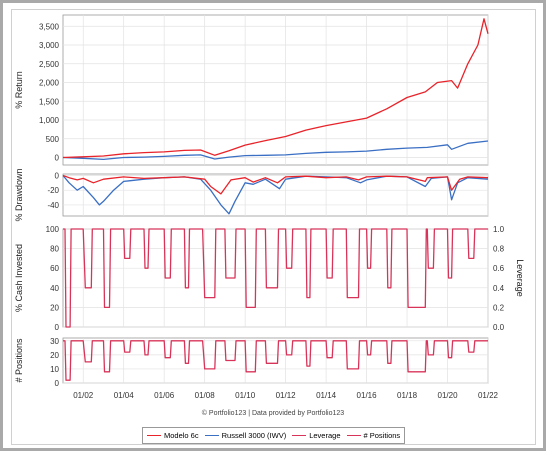  I want to click on y2-tick-label: 0.6, so click(499, 268).